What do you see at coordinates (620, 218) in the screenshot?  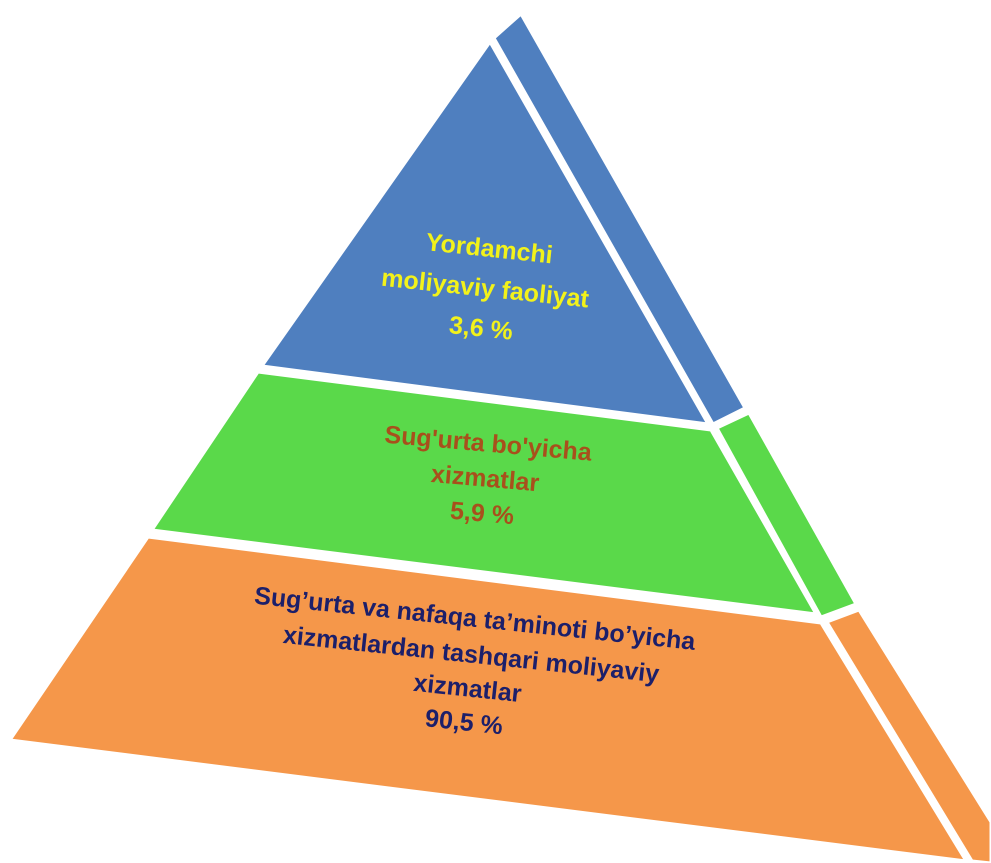 I see `top-layer-side` at bounding box center [620, 218].